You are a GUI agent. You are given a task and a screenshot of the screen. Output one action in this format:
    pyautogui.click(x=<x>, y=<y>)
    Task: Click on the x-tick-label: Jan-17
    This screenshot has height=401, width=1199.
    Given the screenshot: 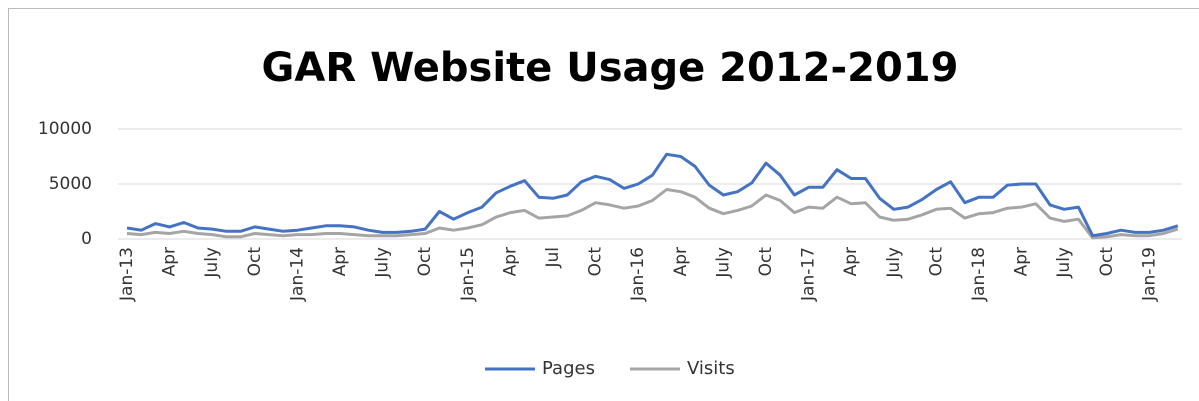 What is the action you would take?
    pyautogui.click(x=809, y=274)
    